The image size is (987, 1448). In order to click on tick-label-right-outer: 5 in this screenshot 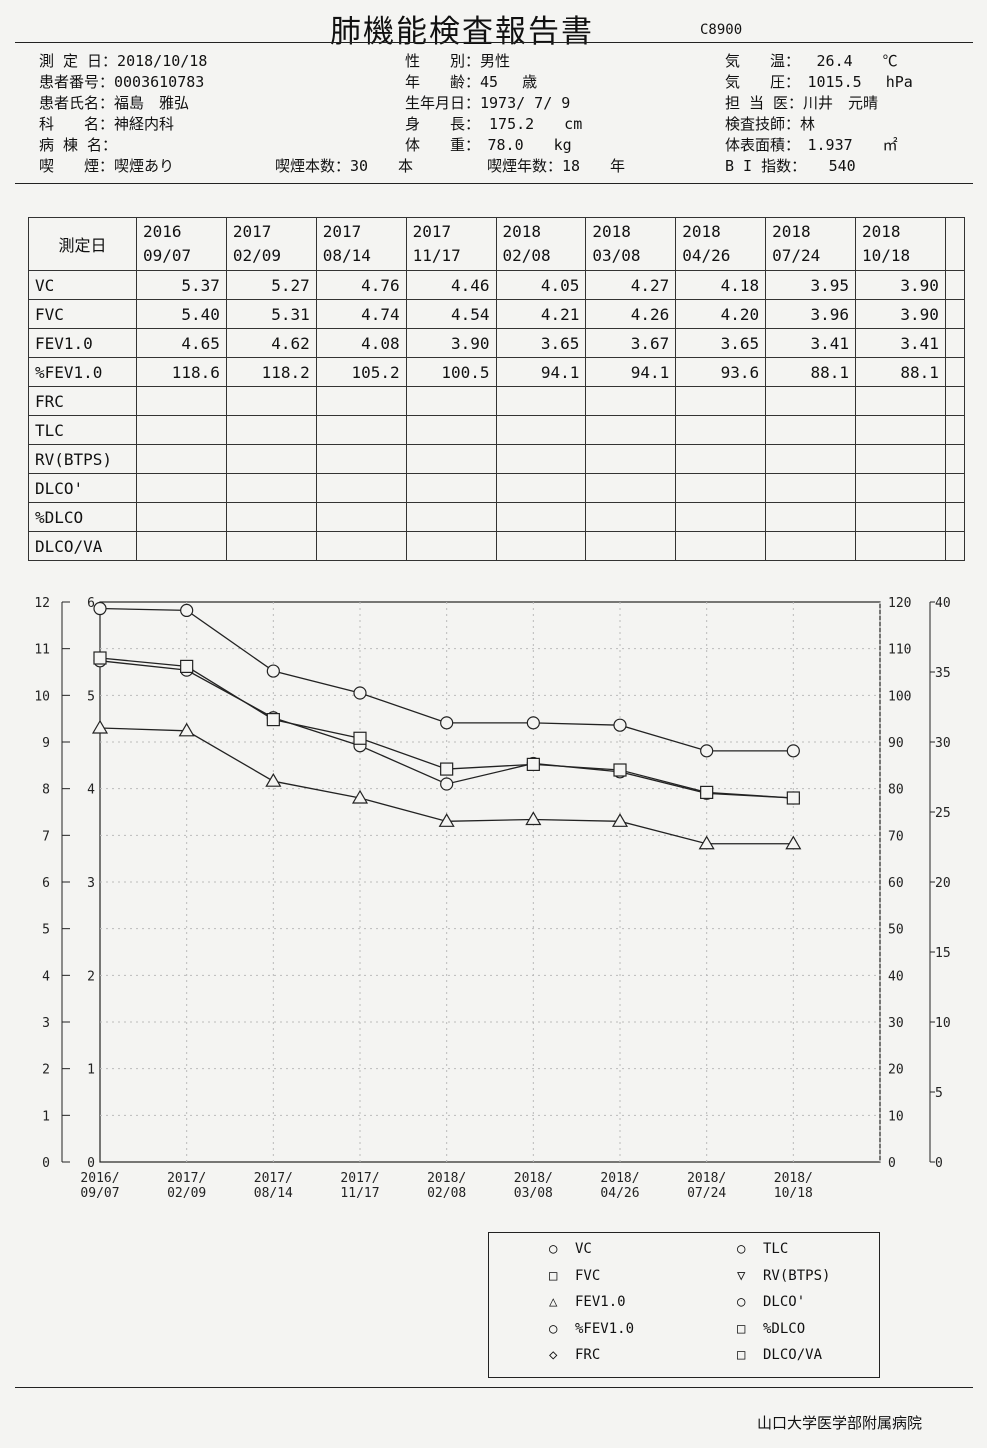, I will do `click(939, 1093)`.